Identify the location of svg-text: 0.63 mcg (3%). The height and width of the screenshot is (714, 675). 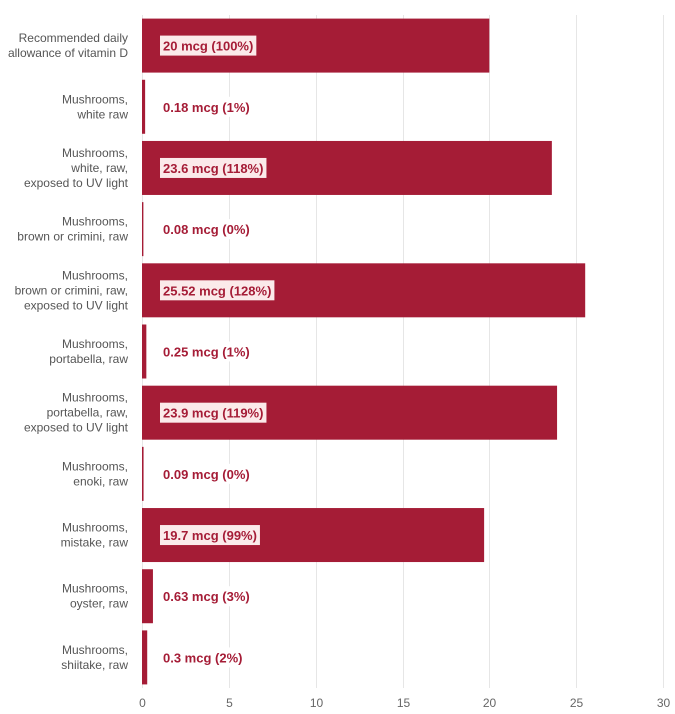
(206, 596).